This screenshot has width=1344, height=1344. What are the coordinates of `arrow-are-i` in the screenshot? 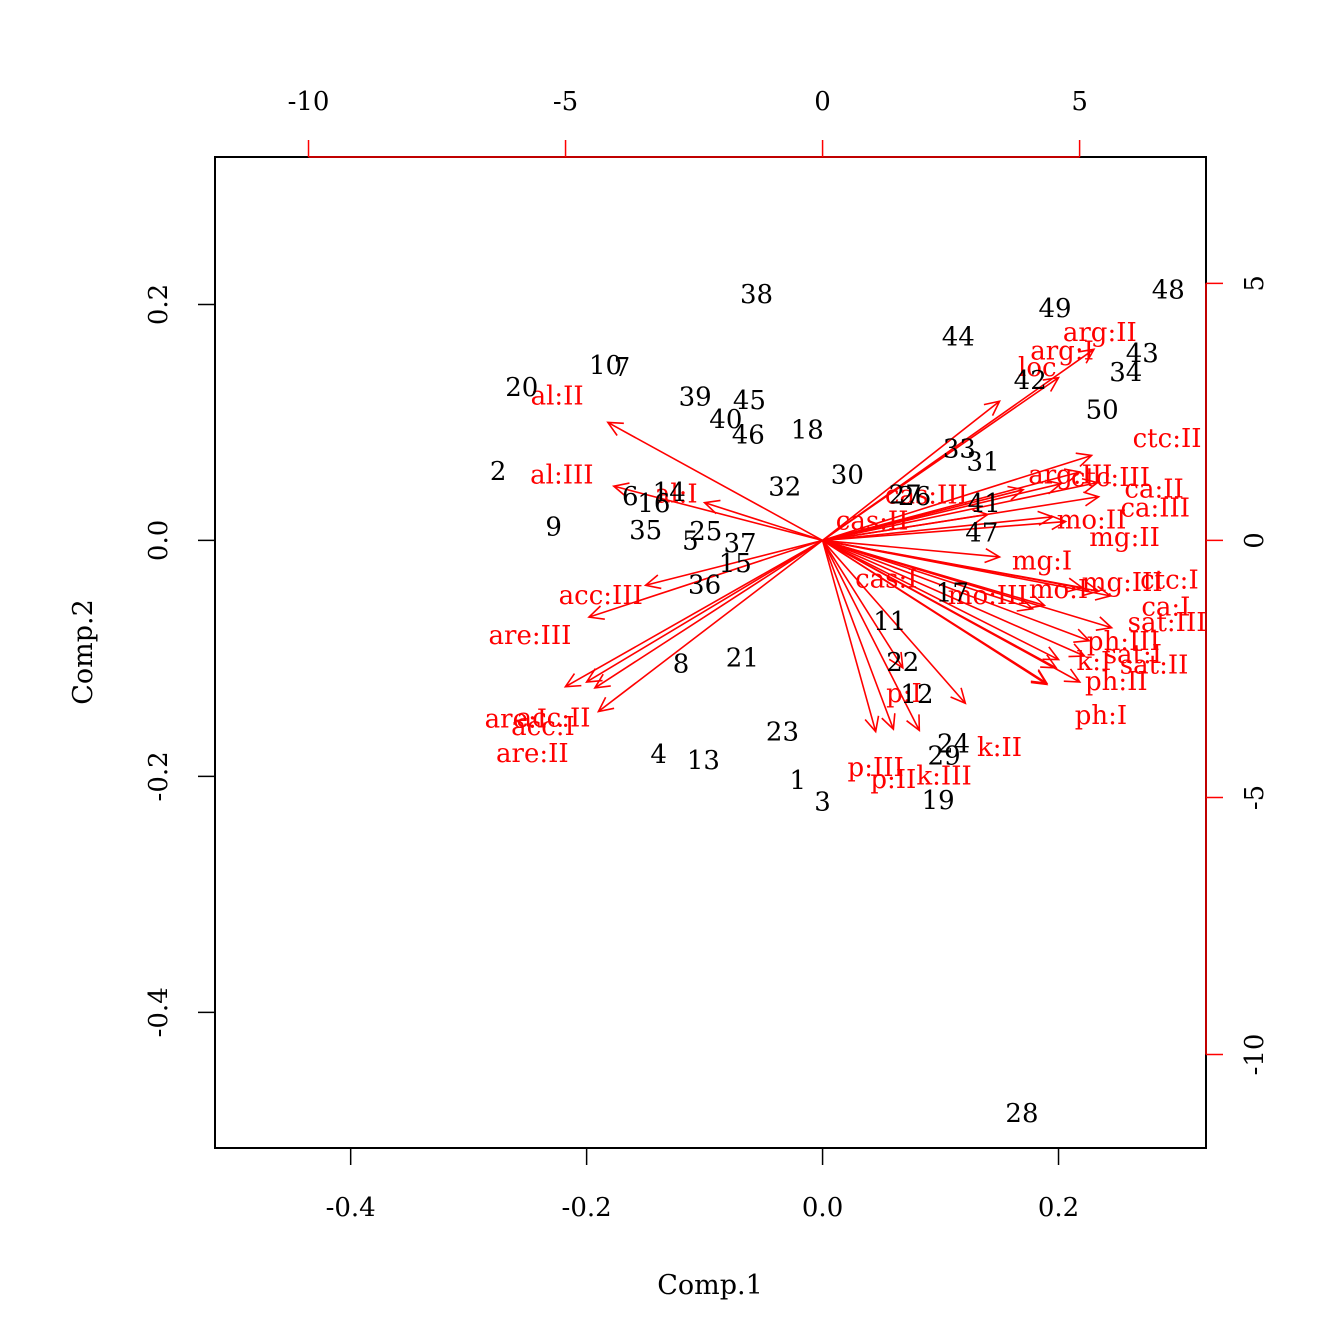 It's located at (693, 613).